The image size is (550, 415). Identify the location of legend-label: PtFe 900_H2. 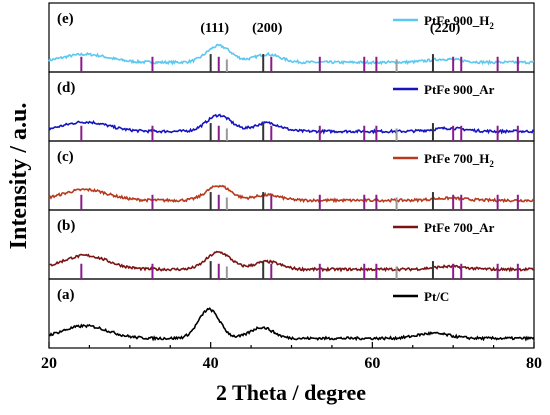
(459, 22).